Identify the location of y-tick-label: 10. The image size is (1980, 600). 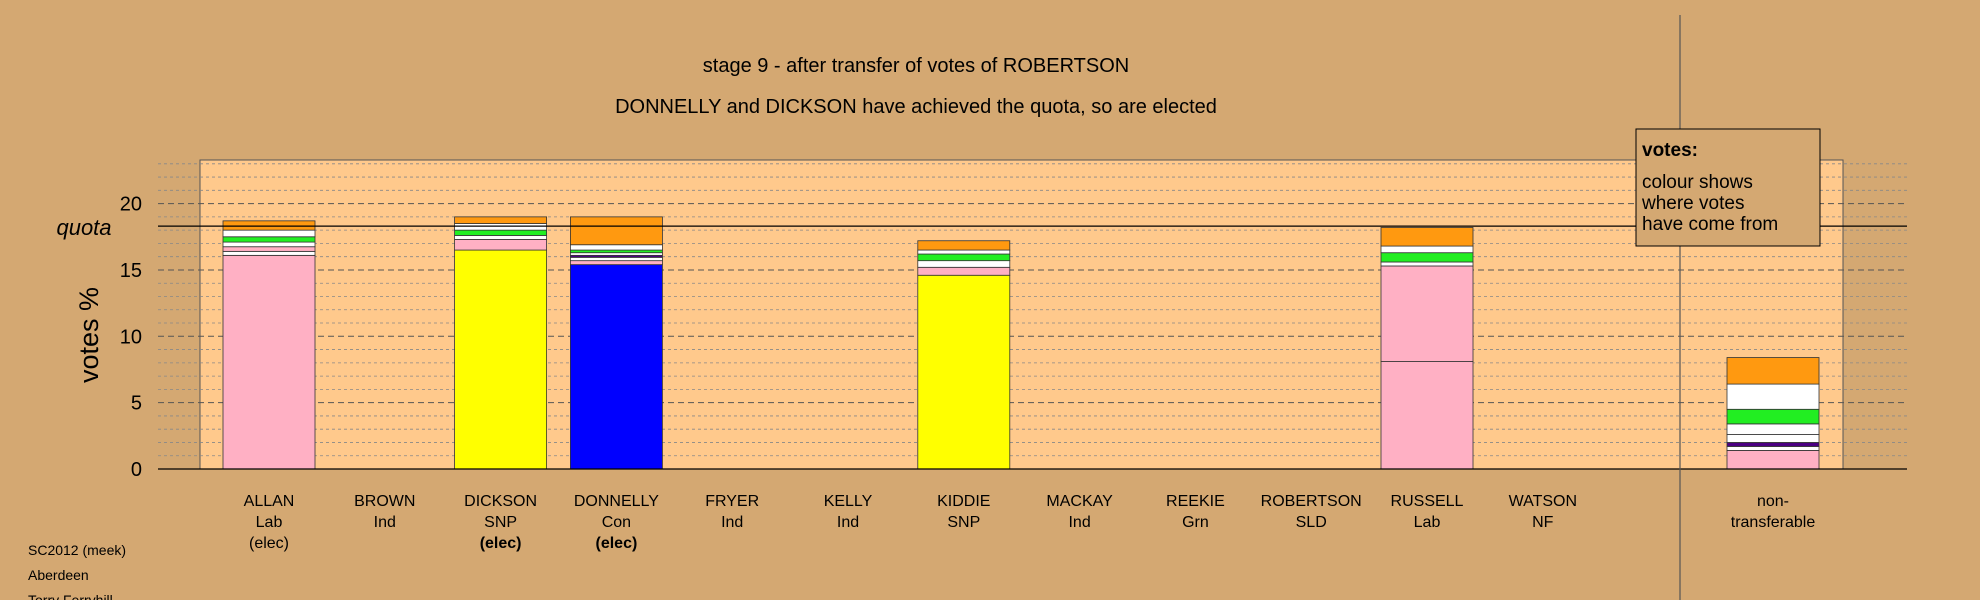
(131, 337).